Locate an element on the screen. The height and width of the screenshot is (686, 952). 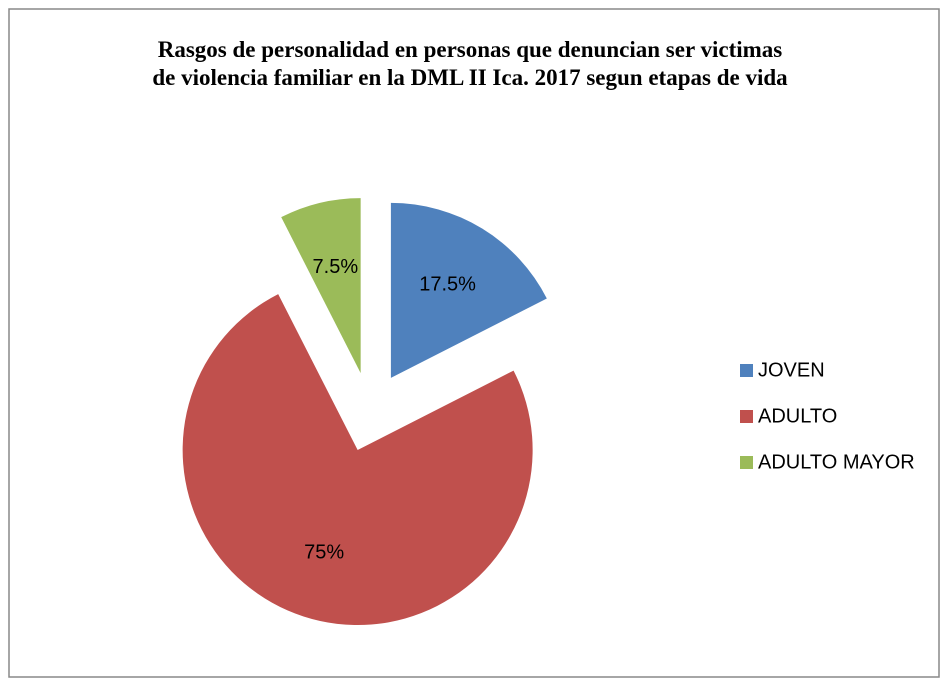
legend-label: ADULTO is located at coordinates (797, 416).